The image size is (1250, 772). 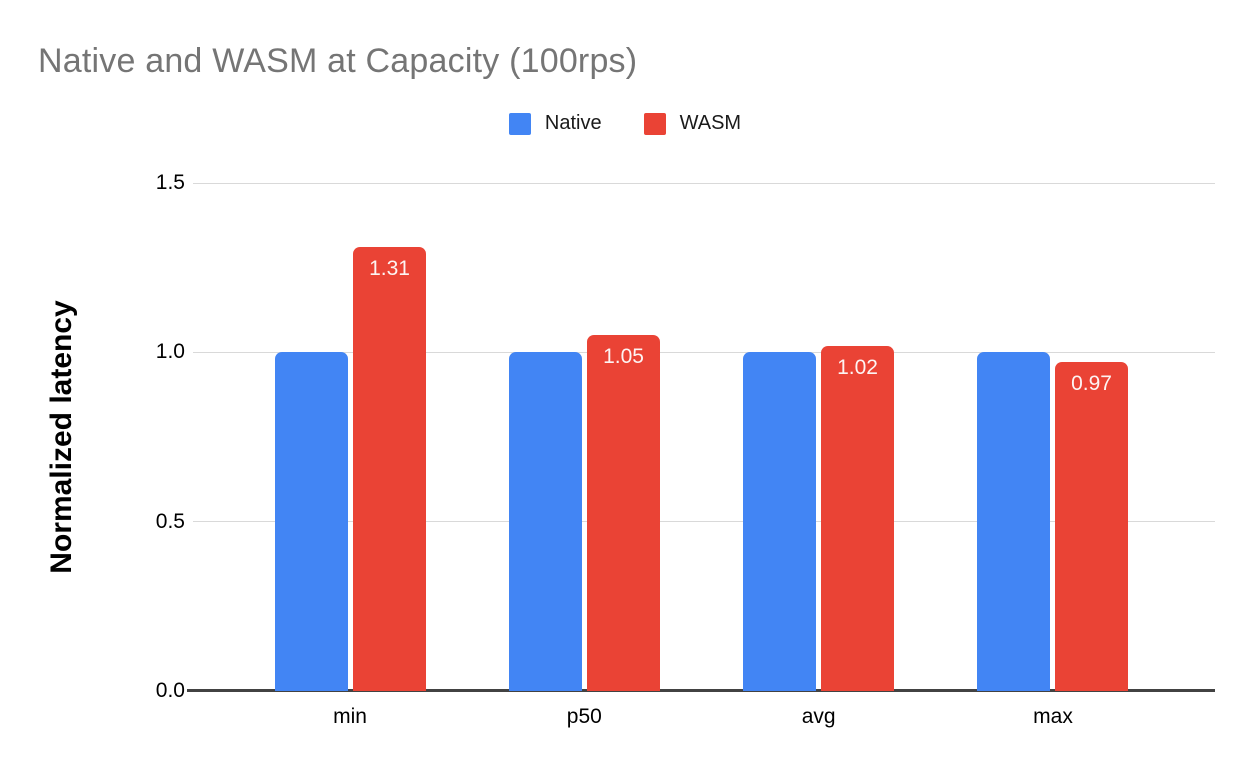 I want to click on legend-item-wasm: WASM, so click(x=692, y=123).